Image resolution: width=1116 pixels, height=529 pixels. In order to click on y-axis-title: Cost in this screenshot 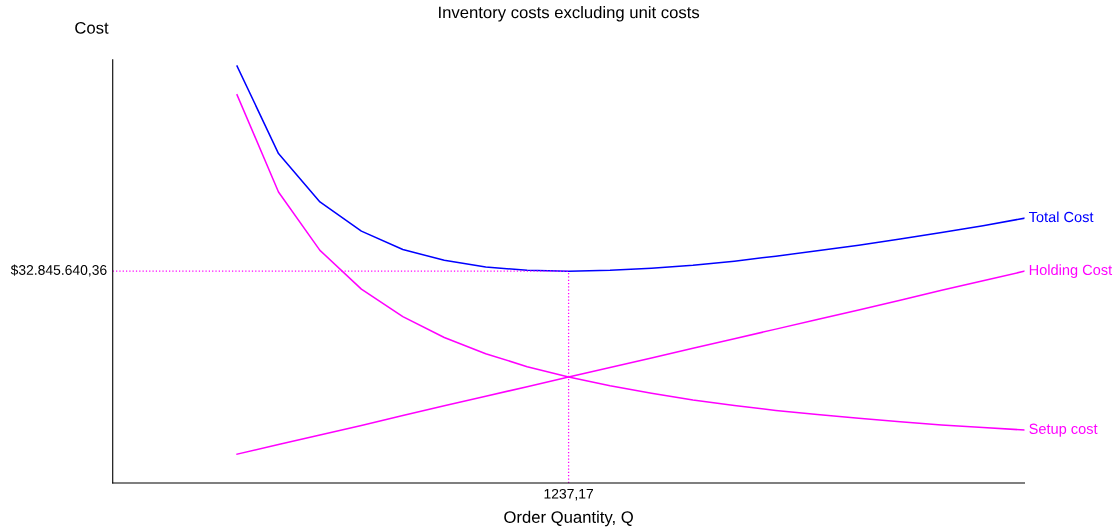, I will do `click(92, 27)`.